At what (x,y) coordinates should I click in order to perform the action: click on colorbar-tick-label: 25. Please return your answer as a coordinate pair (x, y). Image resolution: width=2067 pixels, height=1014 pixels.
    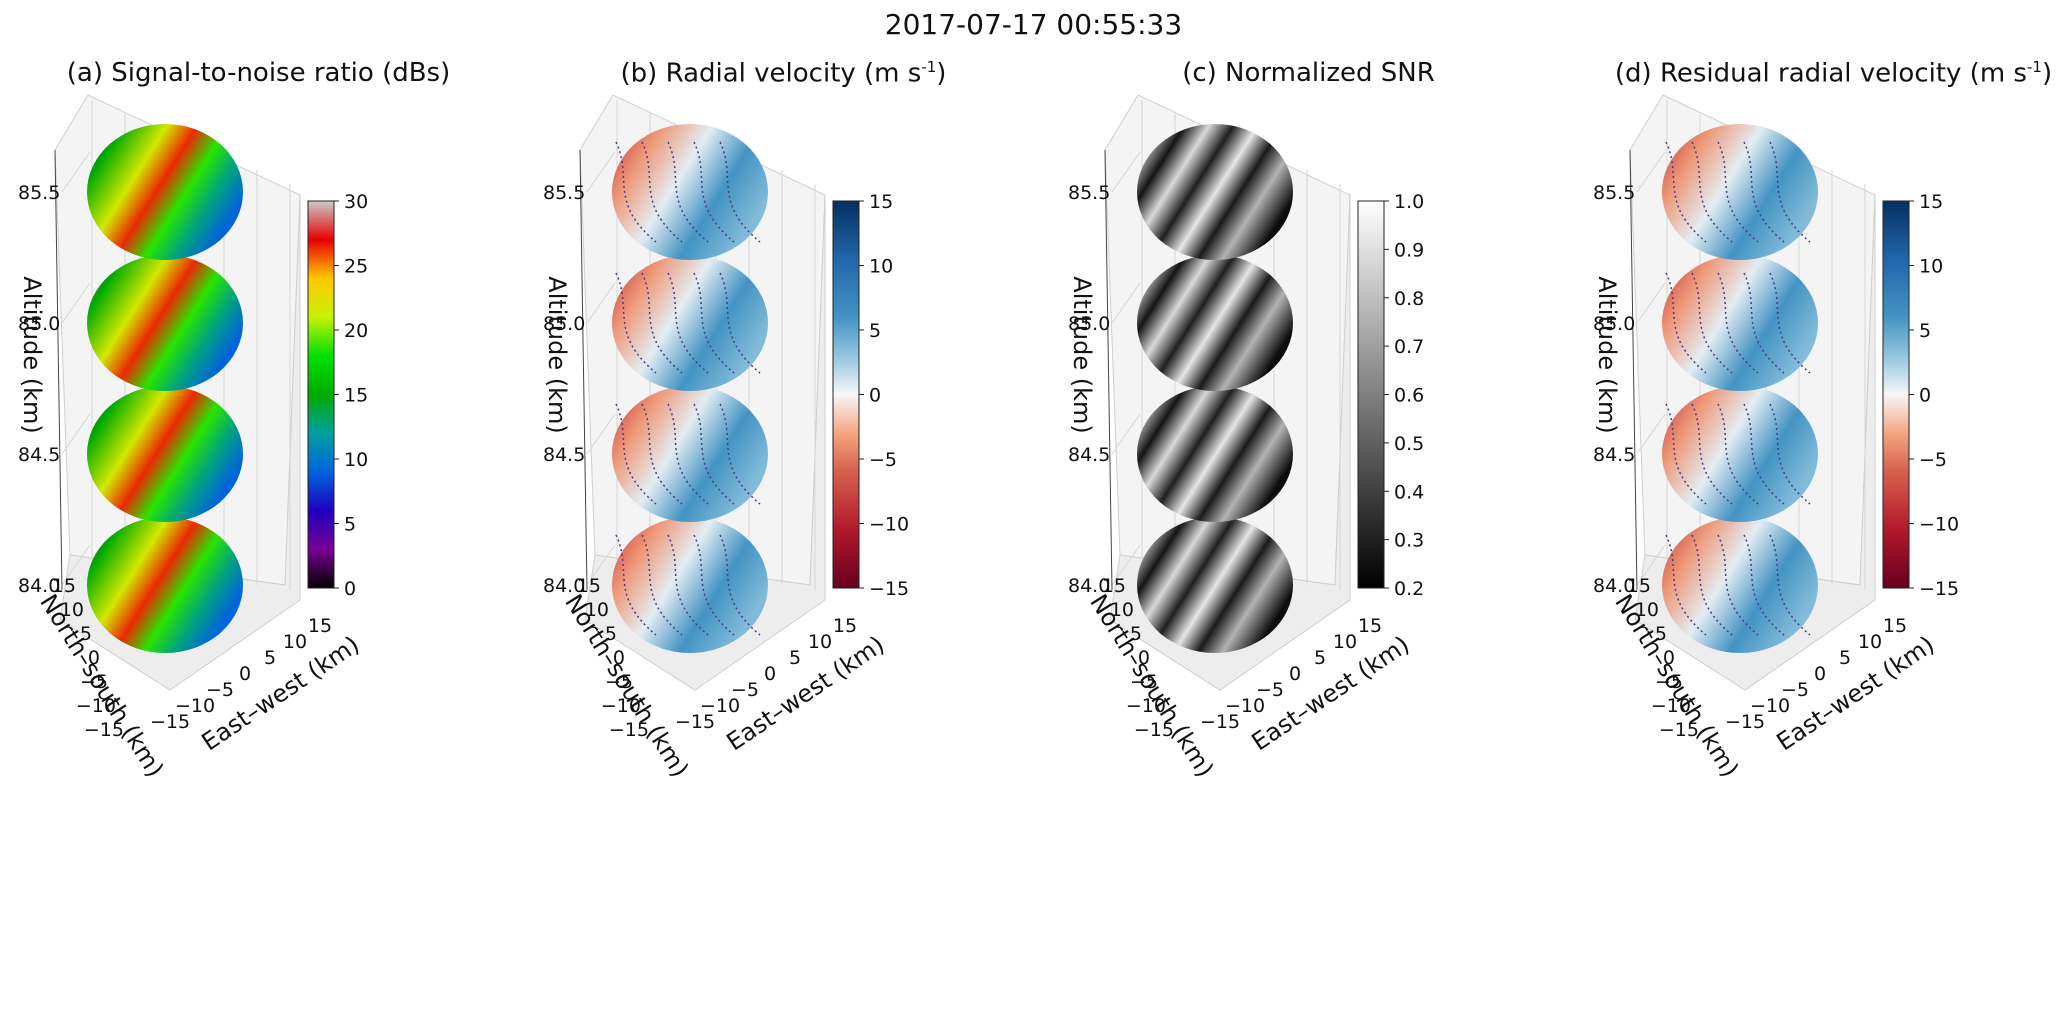
    Looking at the image, I should click on (356, 267).